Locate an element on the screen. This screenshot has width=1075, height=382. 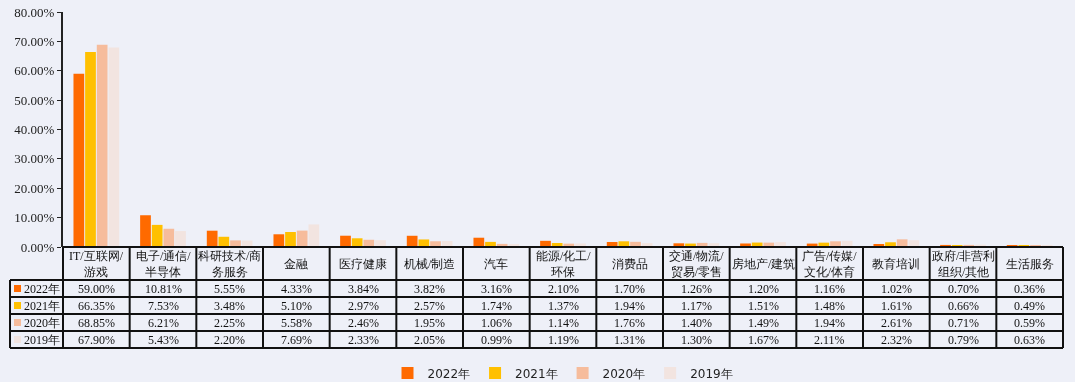
data-label: 1.40% is located at coordinates (696, 323).